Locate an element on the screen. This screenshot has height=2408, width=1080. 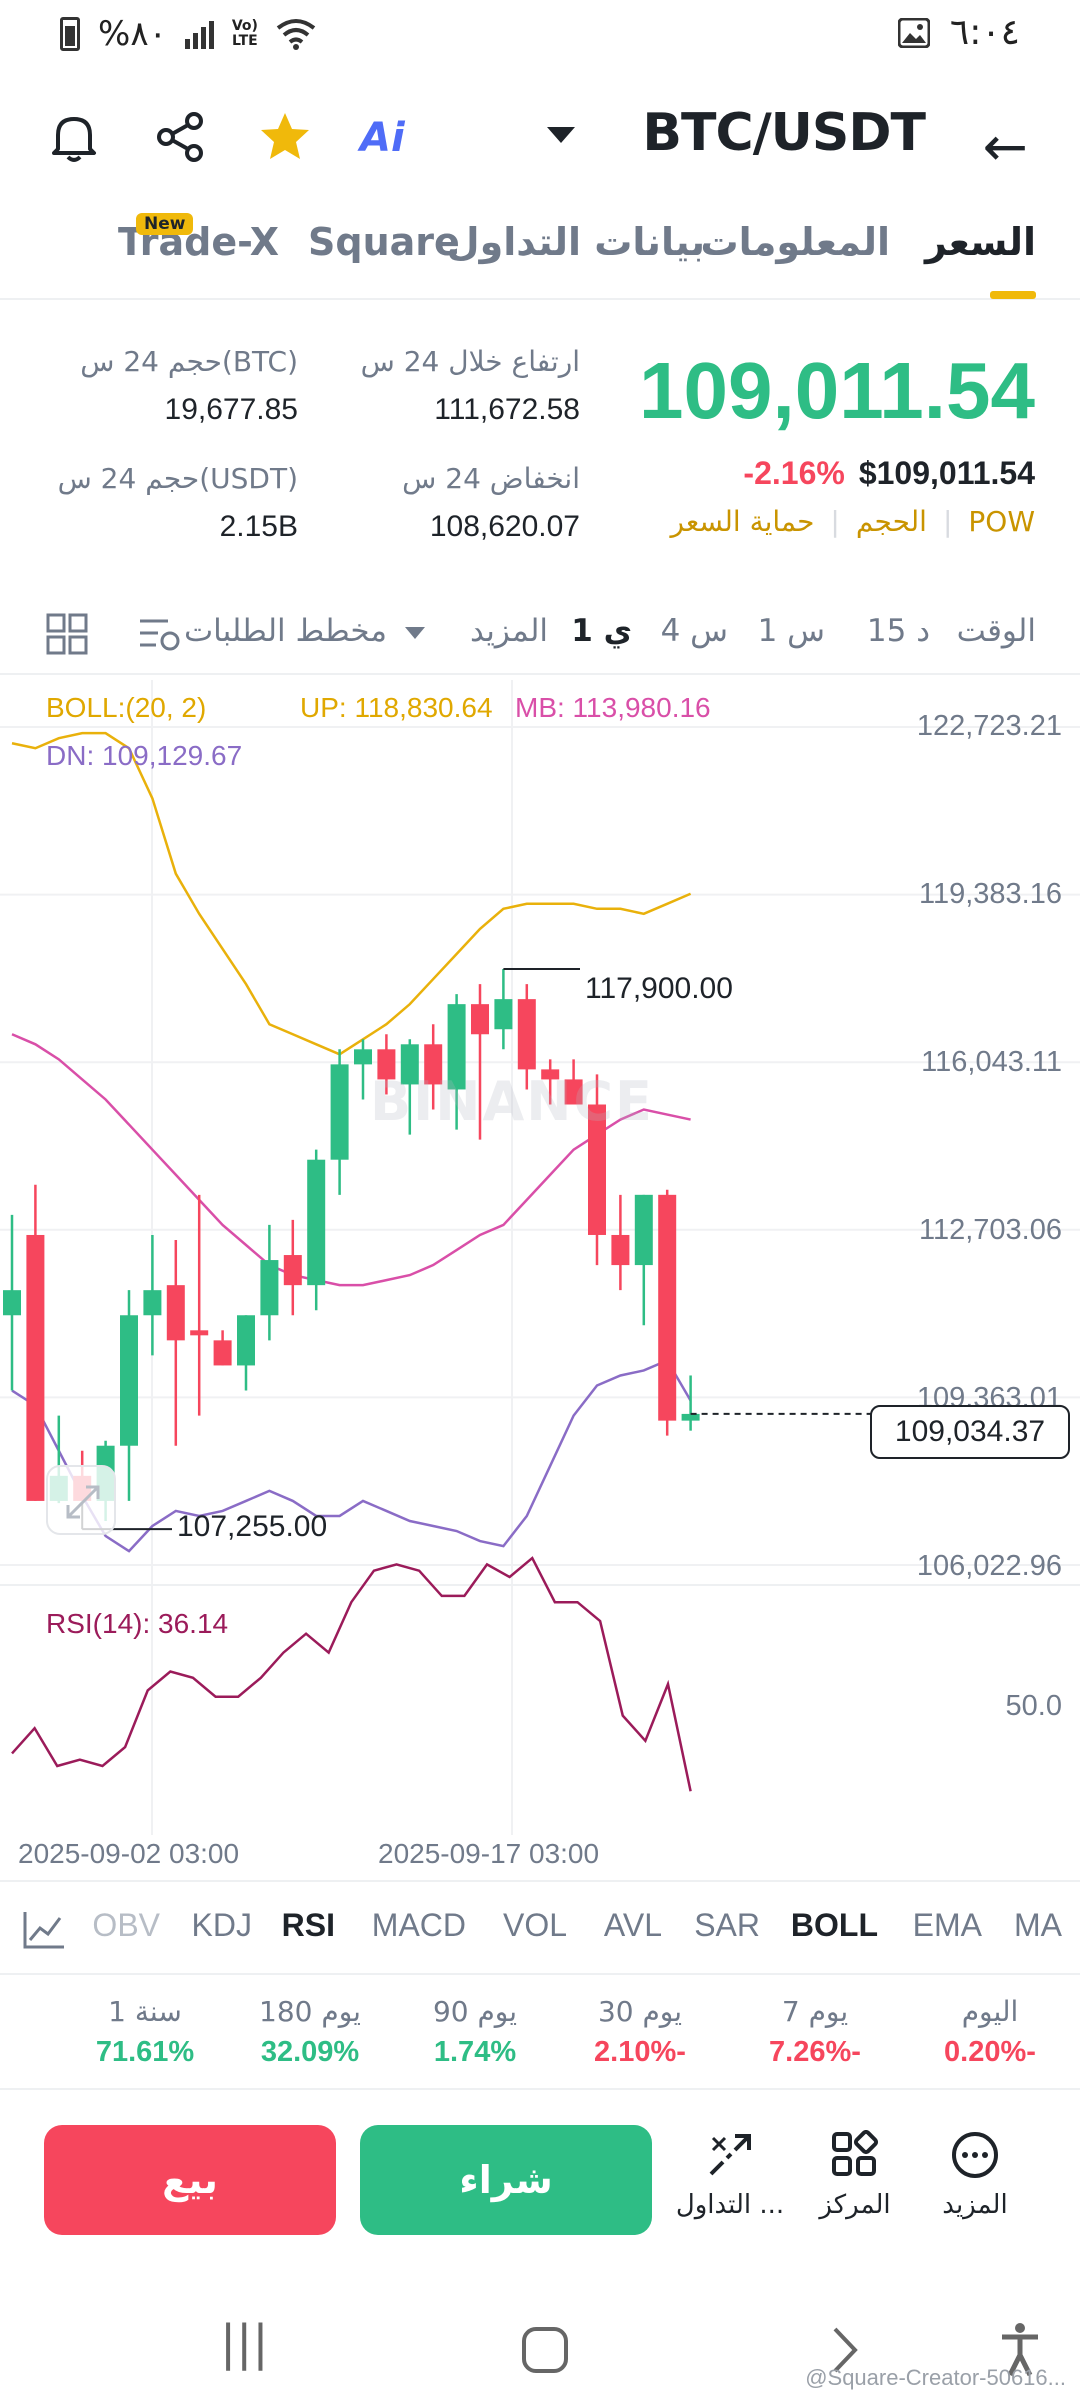
back-arrow-icon: ← is located at coordinates (1005, 146).